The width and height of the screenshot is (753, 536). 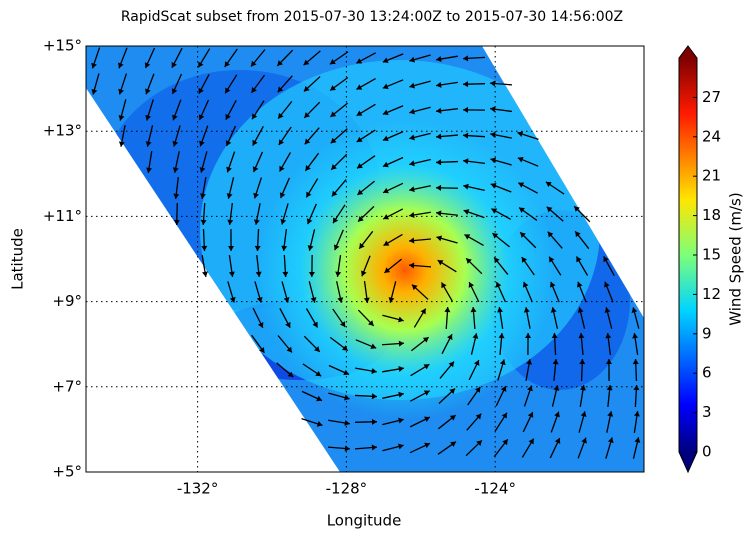 What do you see at coordinates (198, 489) in the screenshot?
I see `x-tick-label: -132°` at bounding box center [198, 489].